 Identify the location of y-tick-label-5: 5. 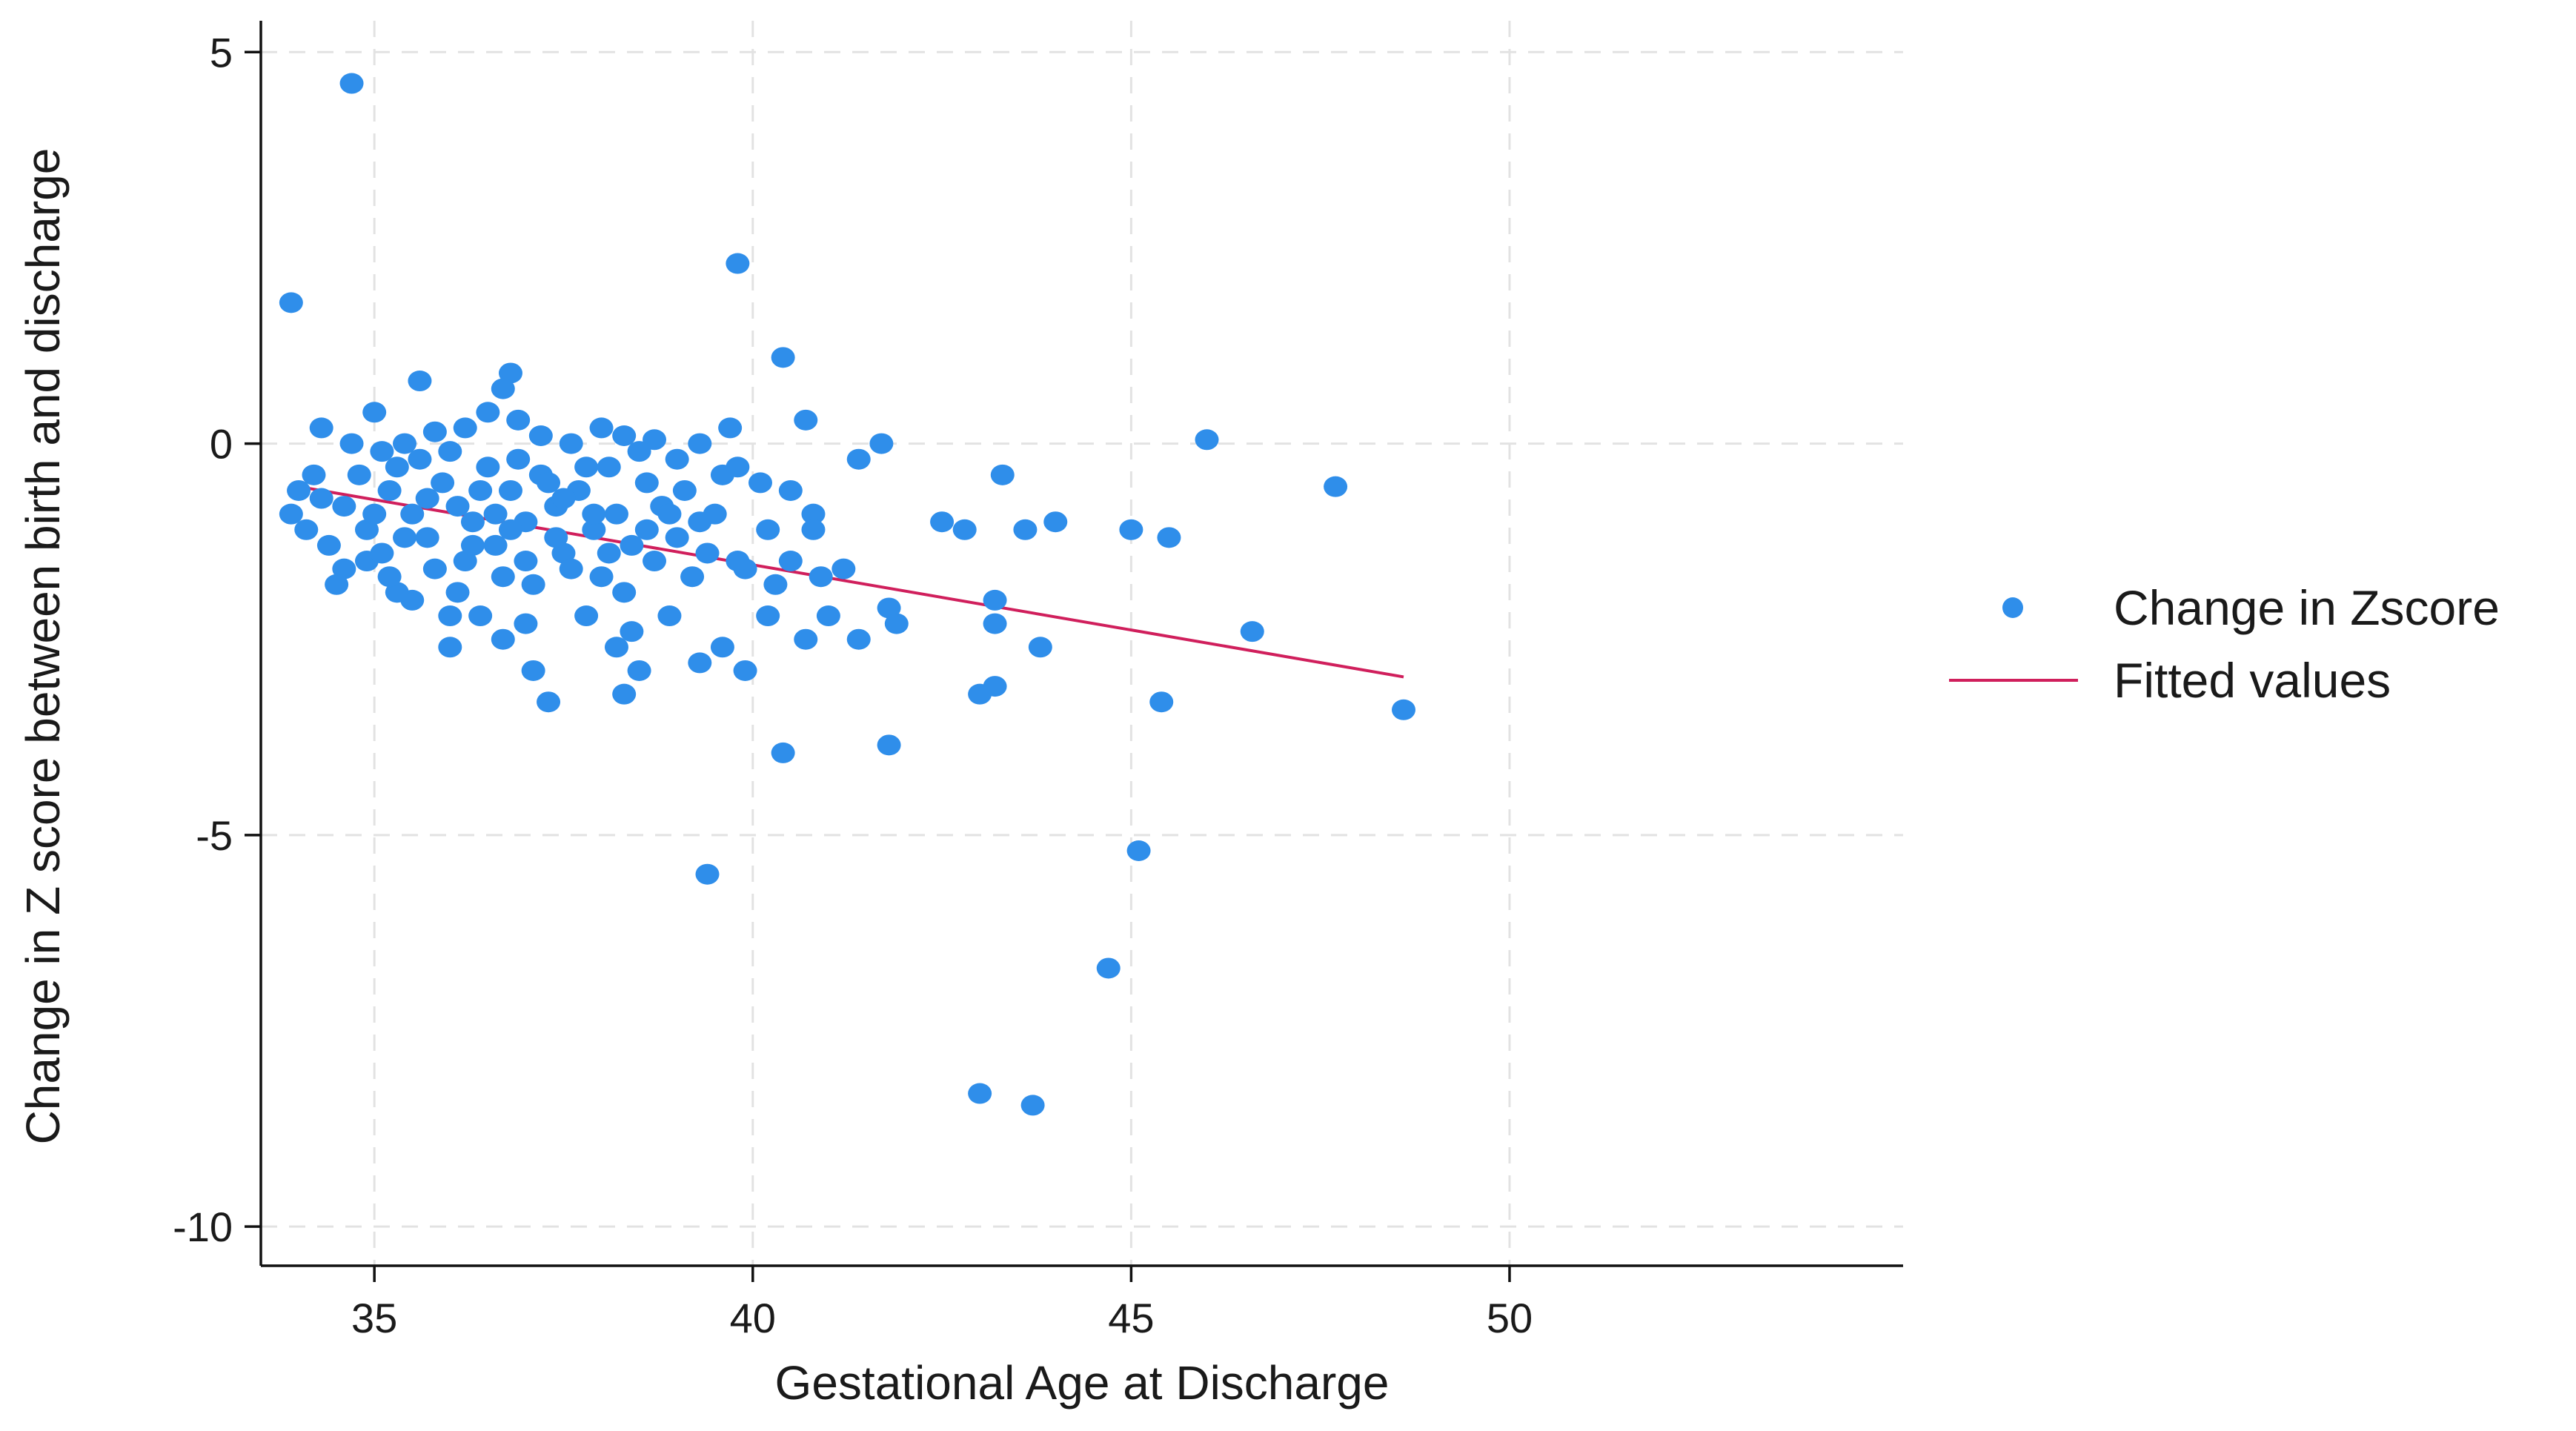
(221, 52).